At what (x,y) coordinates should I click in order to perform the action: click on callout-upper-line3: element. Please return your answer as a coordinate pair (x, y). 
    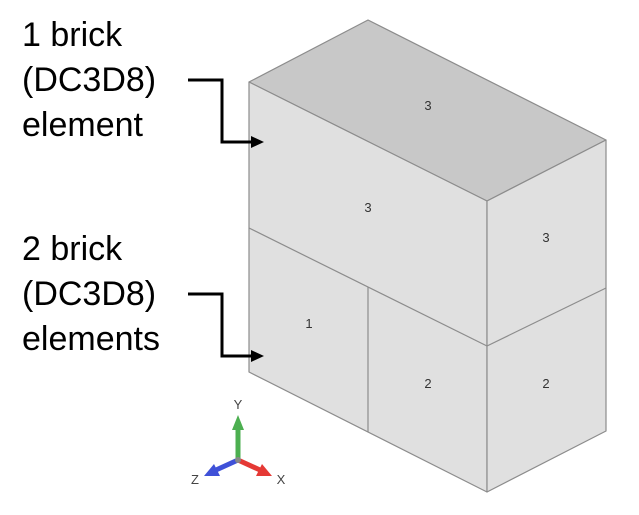
    Looking at the image, I should click on (83, 125).